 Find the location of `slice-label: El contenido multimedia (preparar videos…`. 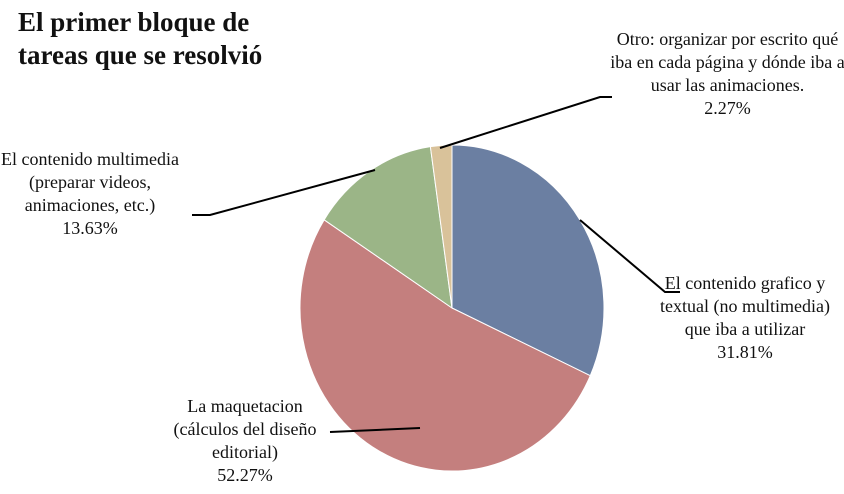

slice-label: El contenido multimedia (preparar videos… is located at coordinates (90, 194).